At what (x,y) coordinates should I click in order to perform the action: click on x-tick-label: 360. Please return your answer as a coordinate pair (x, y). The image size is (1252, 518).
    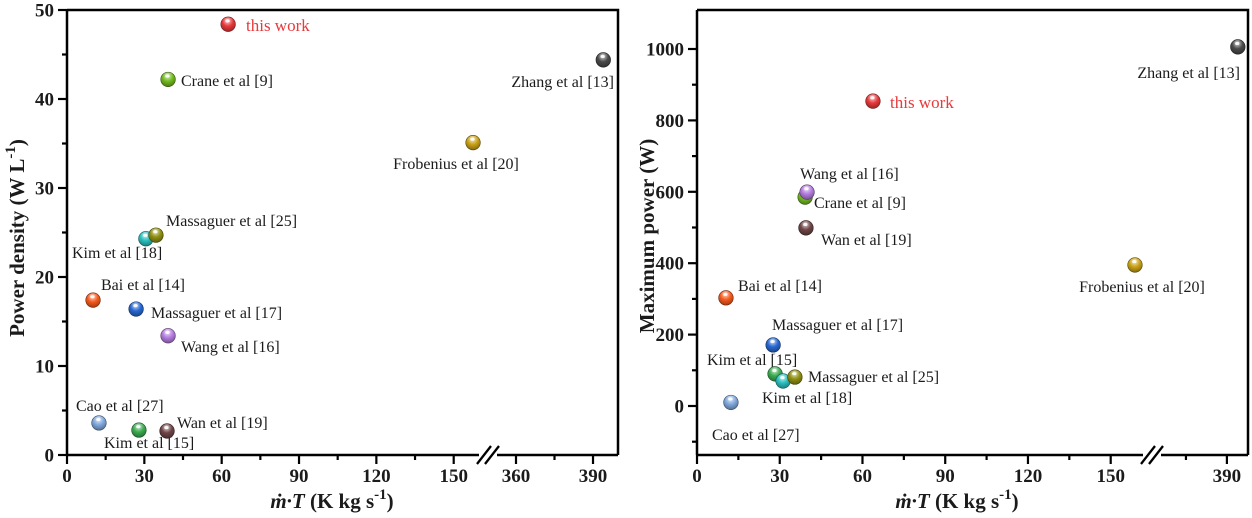
    Looking at the image, I should click on (516, 476).